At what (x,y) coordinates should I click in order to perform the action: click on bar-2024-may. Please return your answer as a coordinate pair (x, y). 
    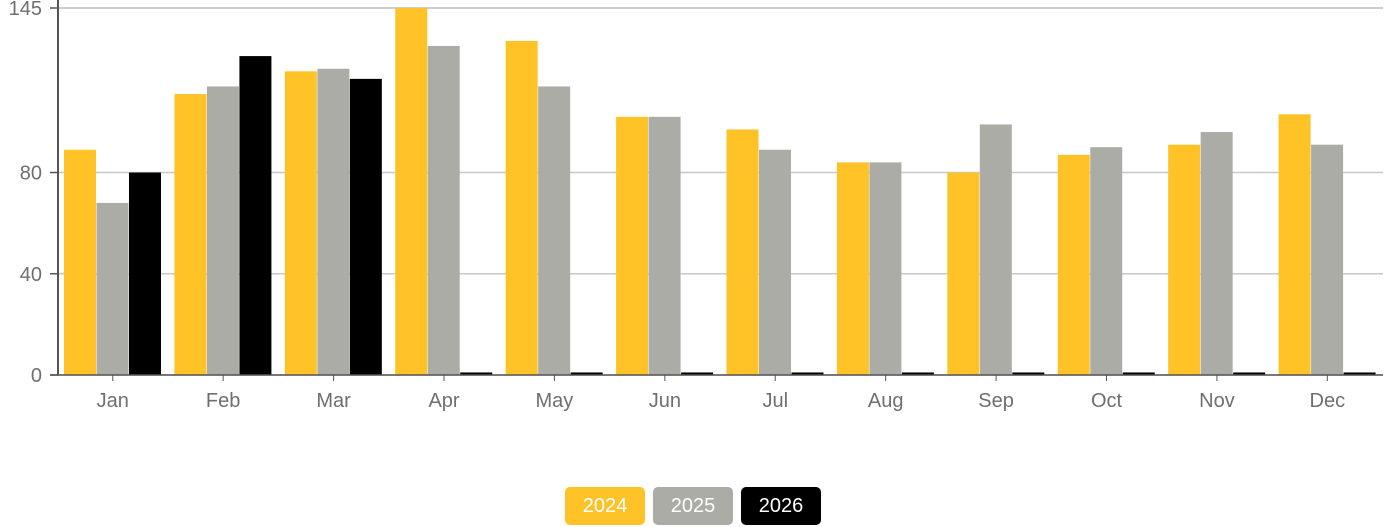
    Looking at the image, I should click on (521, 208).